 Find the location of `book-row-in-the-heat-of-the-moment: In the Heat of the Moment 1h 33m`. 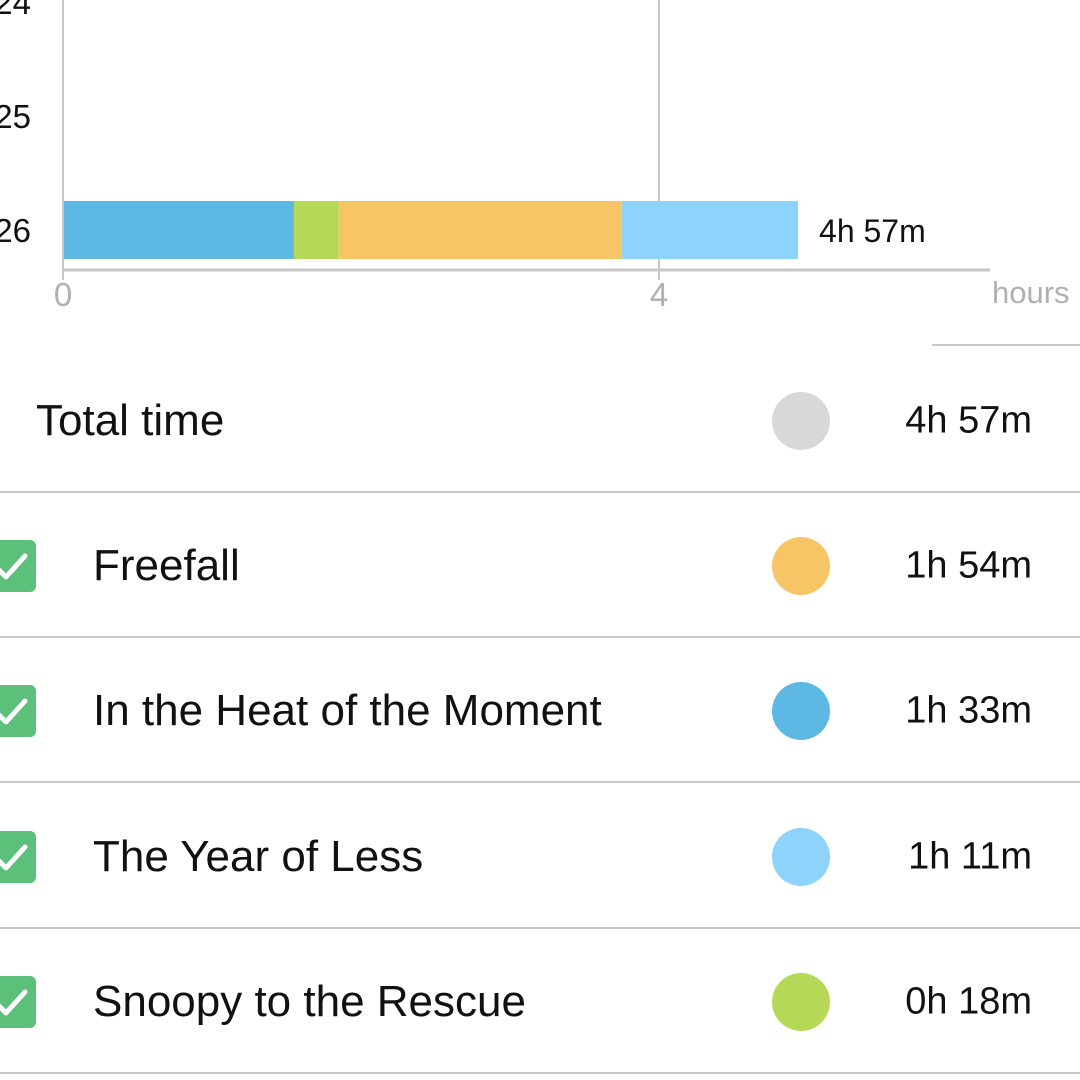

book-row-in-the-heat-of-the-moment: In the Heat of the Moment 1h 33m is located at coordinates (540, 710).